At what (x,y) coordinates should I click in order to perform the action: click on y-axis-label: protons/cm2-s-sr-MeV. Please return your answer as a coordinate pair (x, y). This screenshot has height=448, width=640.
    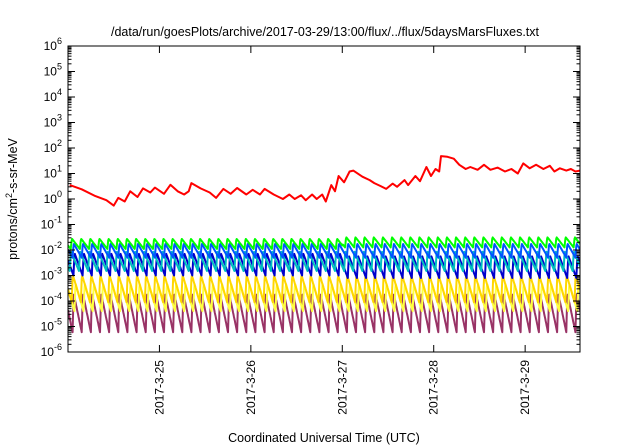
    Looking at the image, I should click on (12, 198).